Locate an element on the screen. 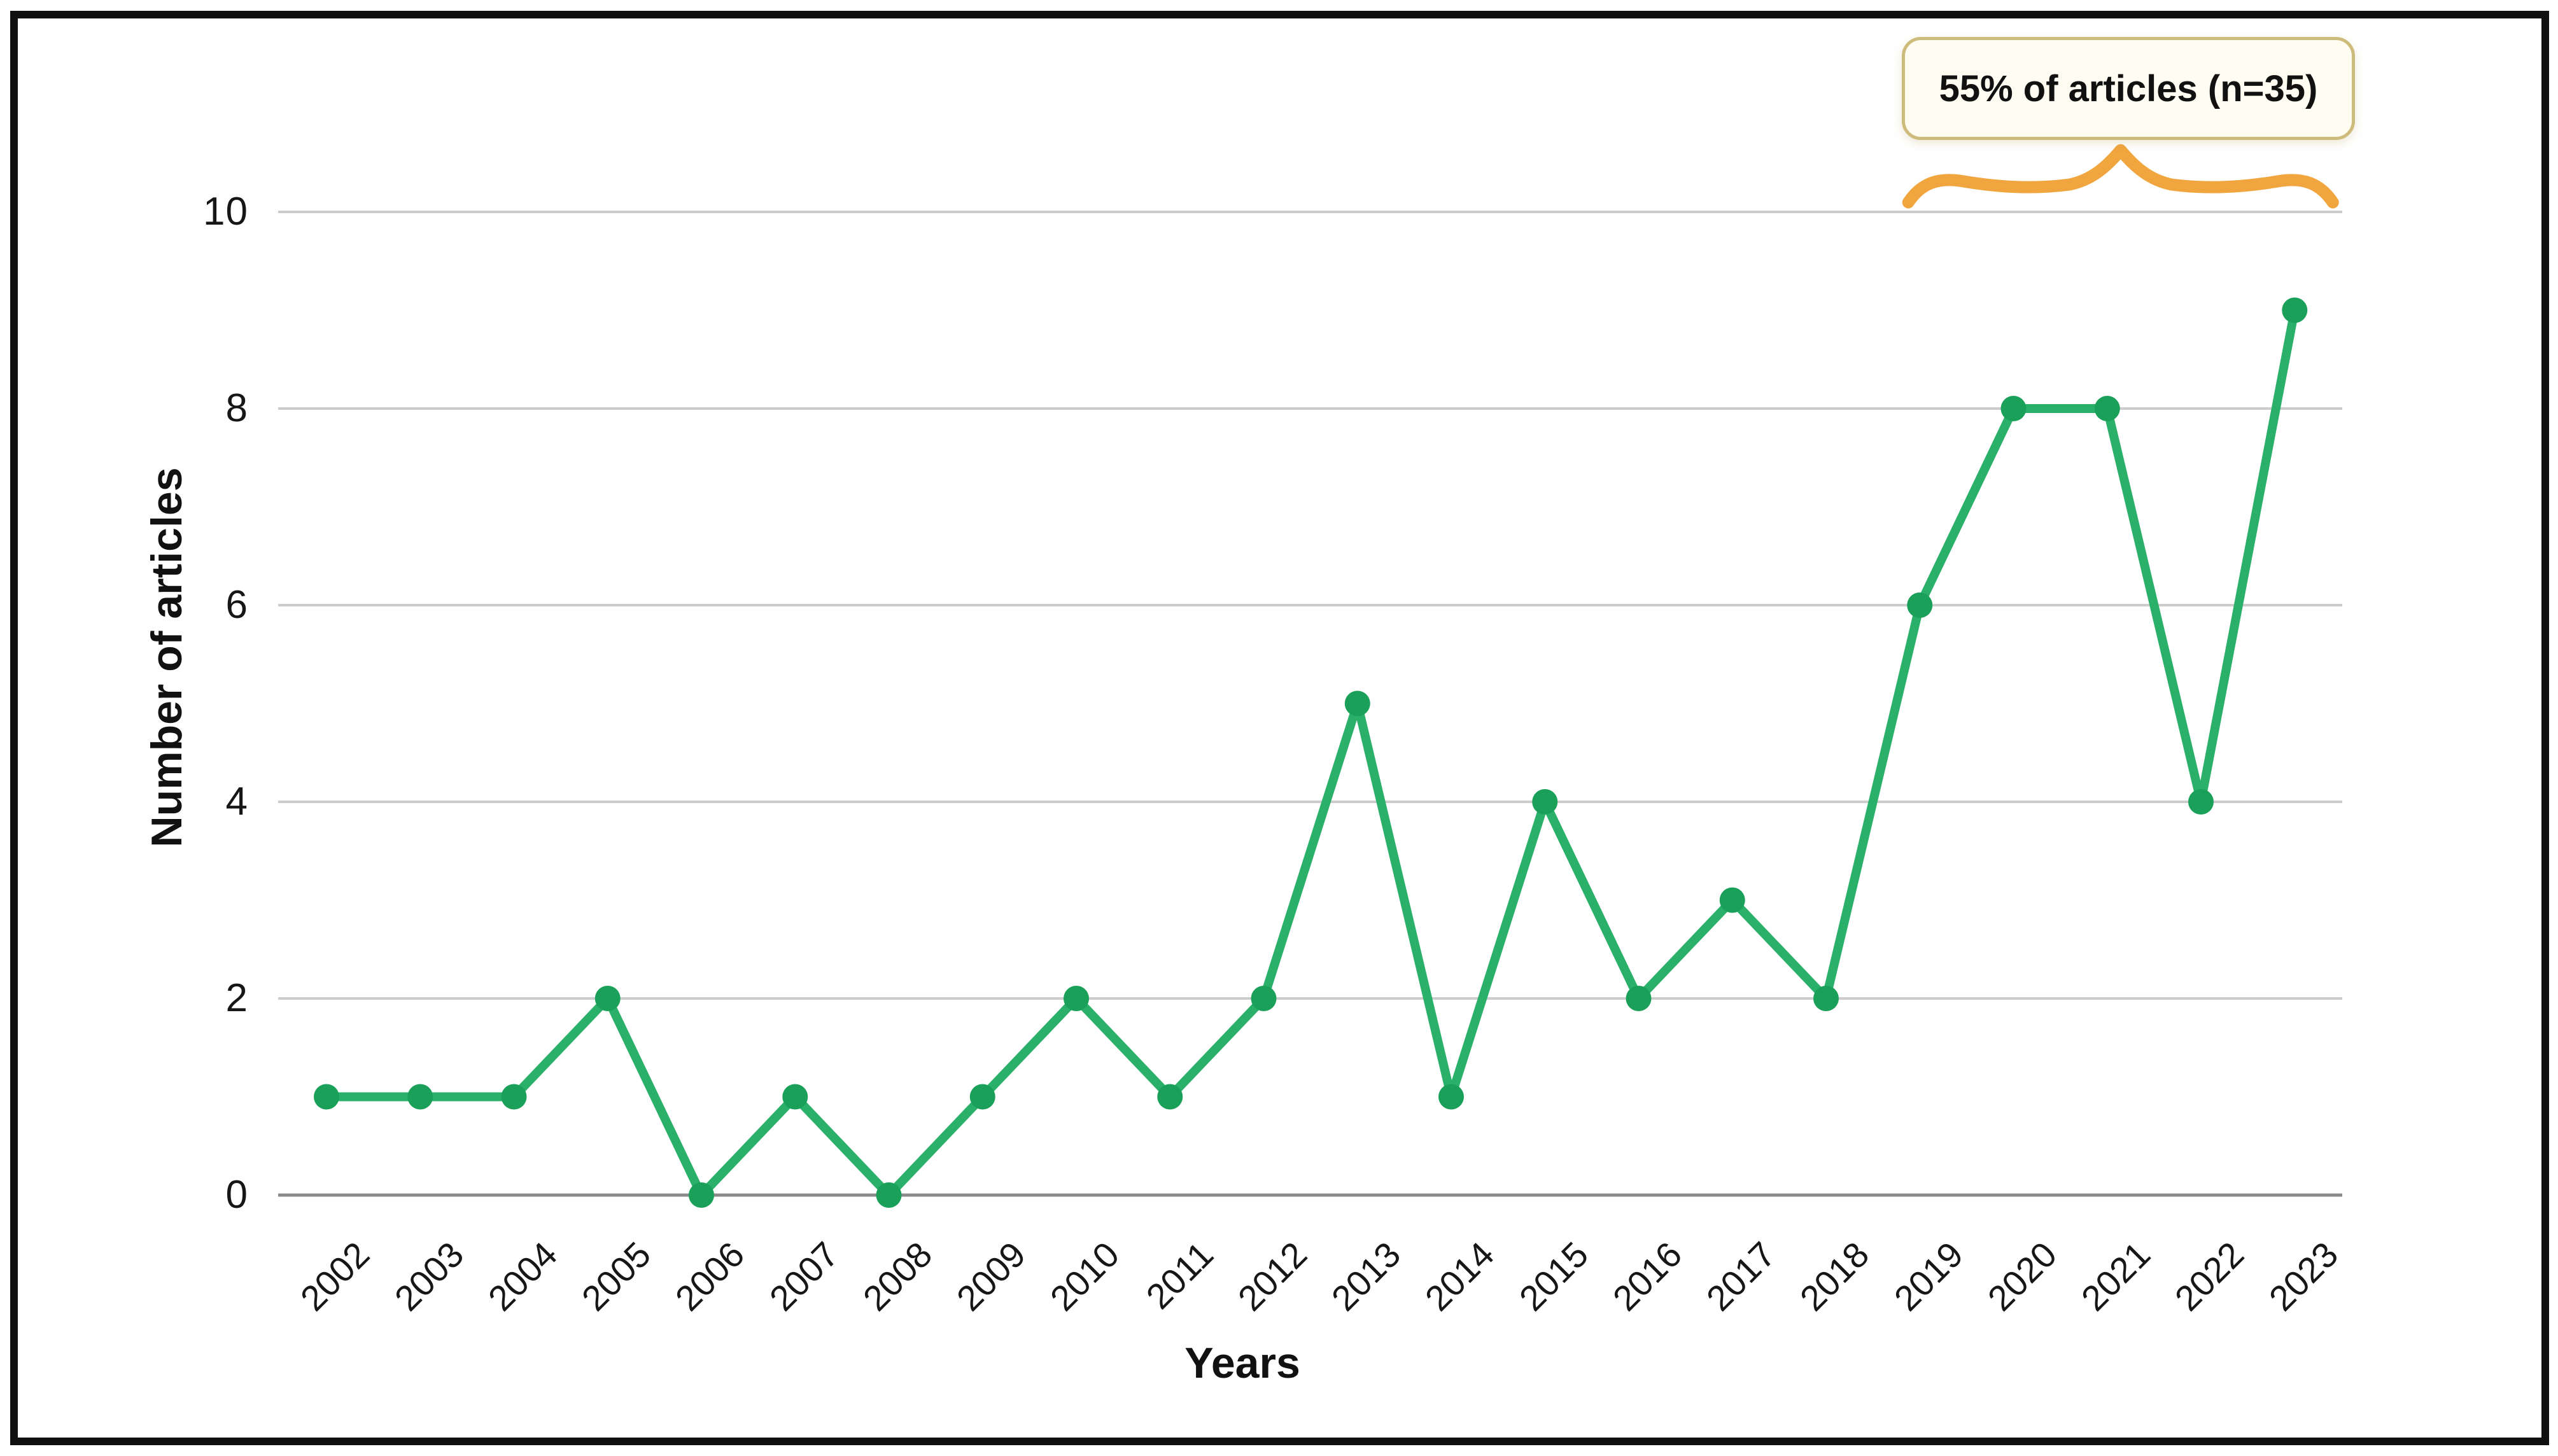 Image resolution: width=2558 pixels, height=1456 pixels. x-axis-title: Years is located at coordinates (1242, 1363).